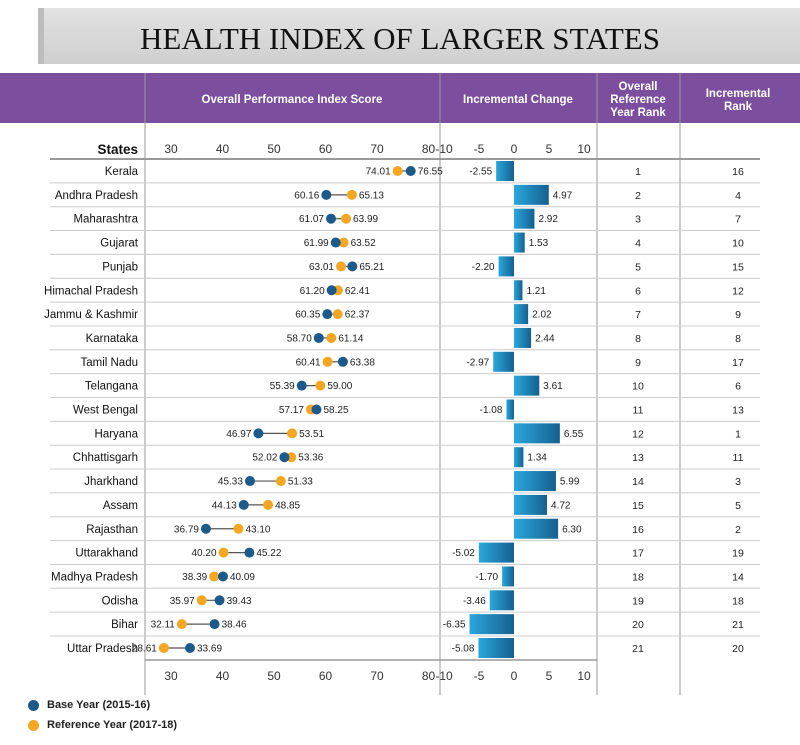 Image resolution: width=800 pixels, height=745 pixels. I want to click on inc-rank-value: 10, so click(738, 244).